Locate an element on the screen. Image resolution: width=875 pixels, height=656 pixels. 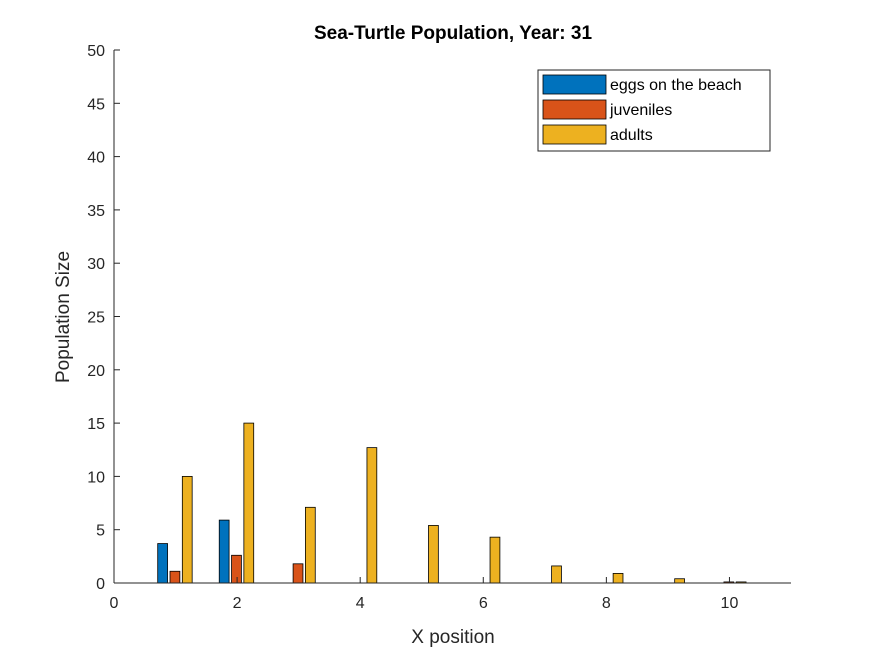
x-tick-label-2: 2 is located at coordinates (237, 603).